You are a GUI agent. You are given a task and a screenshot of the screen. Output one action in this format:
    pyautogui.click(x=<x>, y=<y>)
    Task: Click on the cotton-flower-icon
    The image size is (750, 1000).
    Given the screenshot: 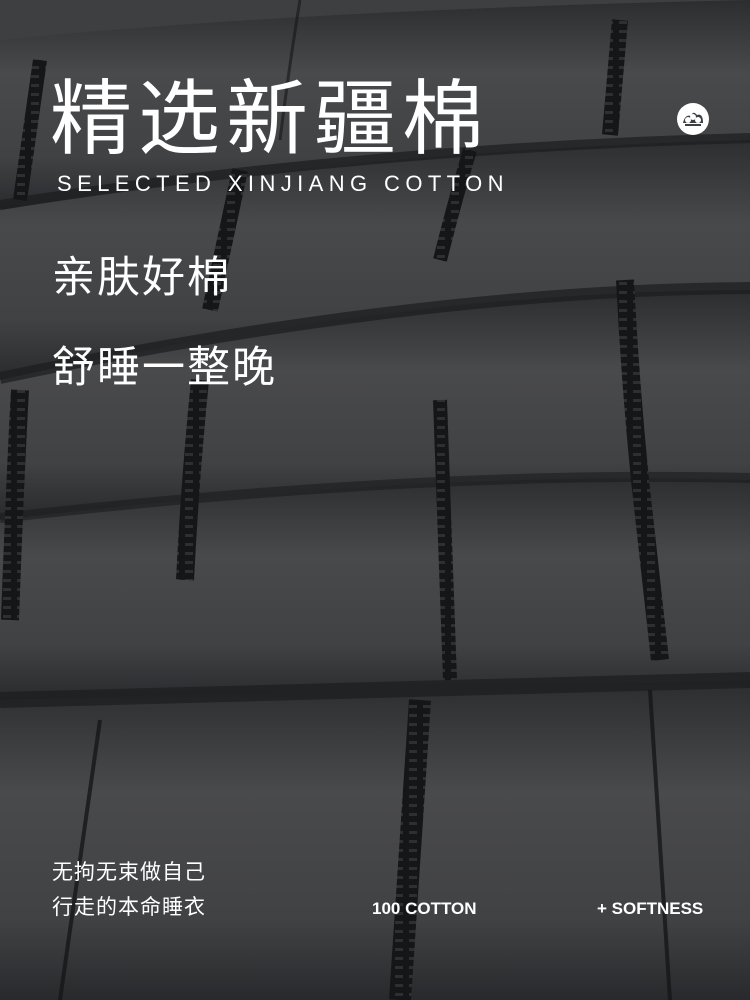 What is the action you would take?
    pyautogui.click(x=693, y=119)
    